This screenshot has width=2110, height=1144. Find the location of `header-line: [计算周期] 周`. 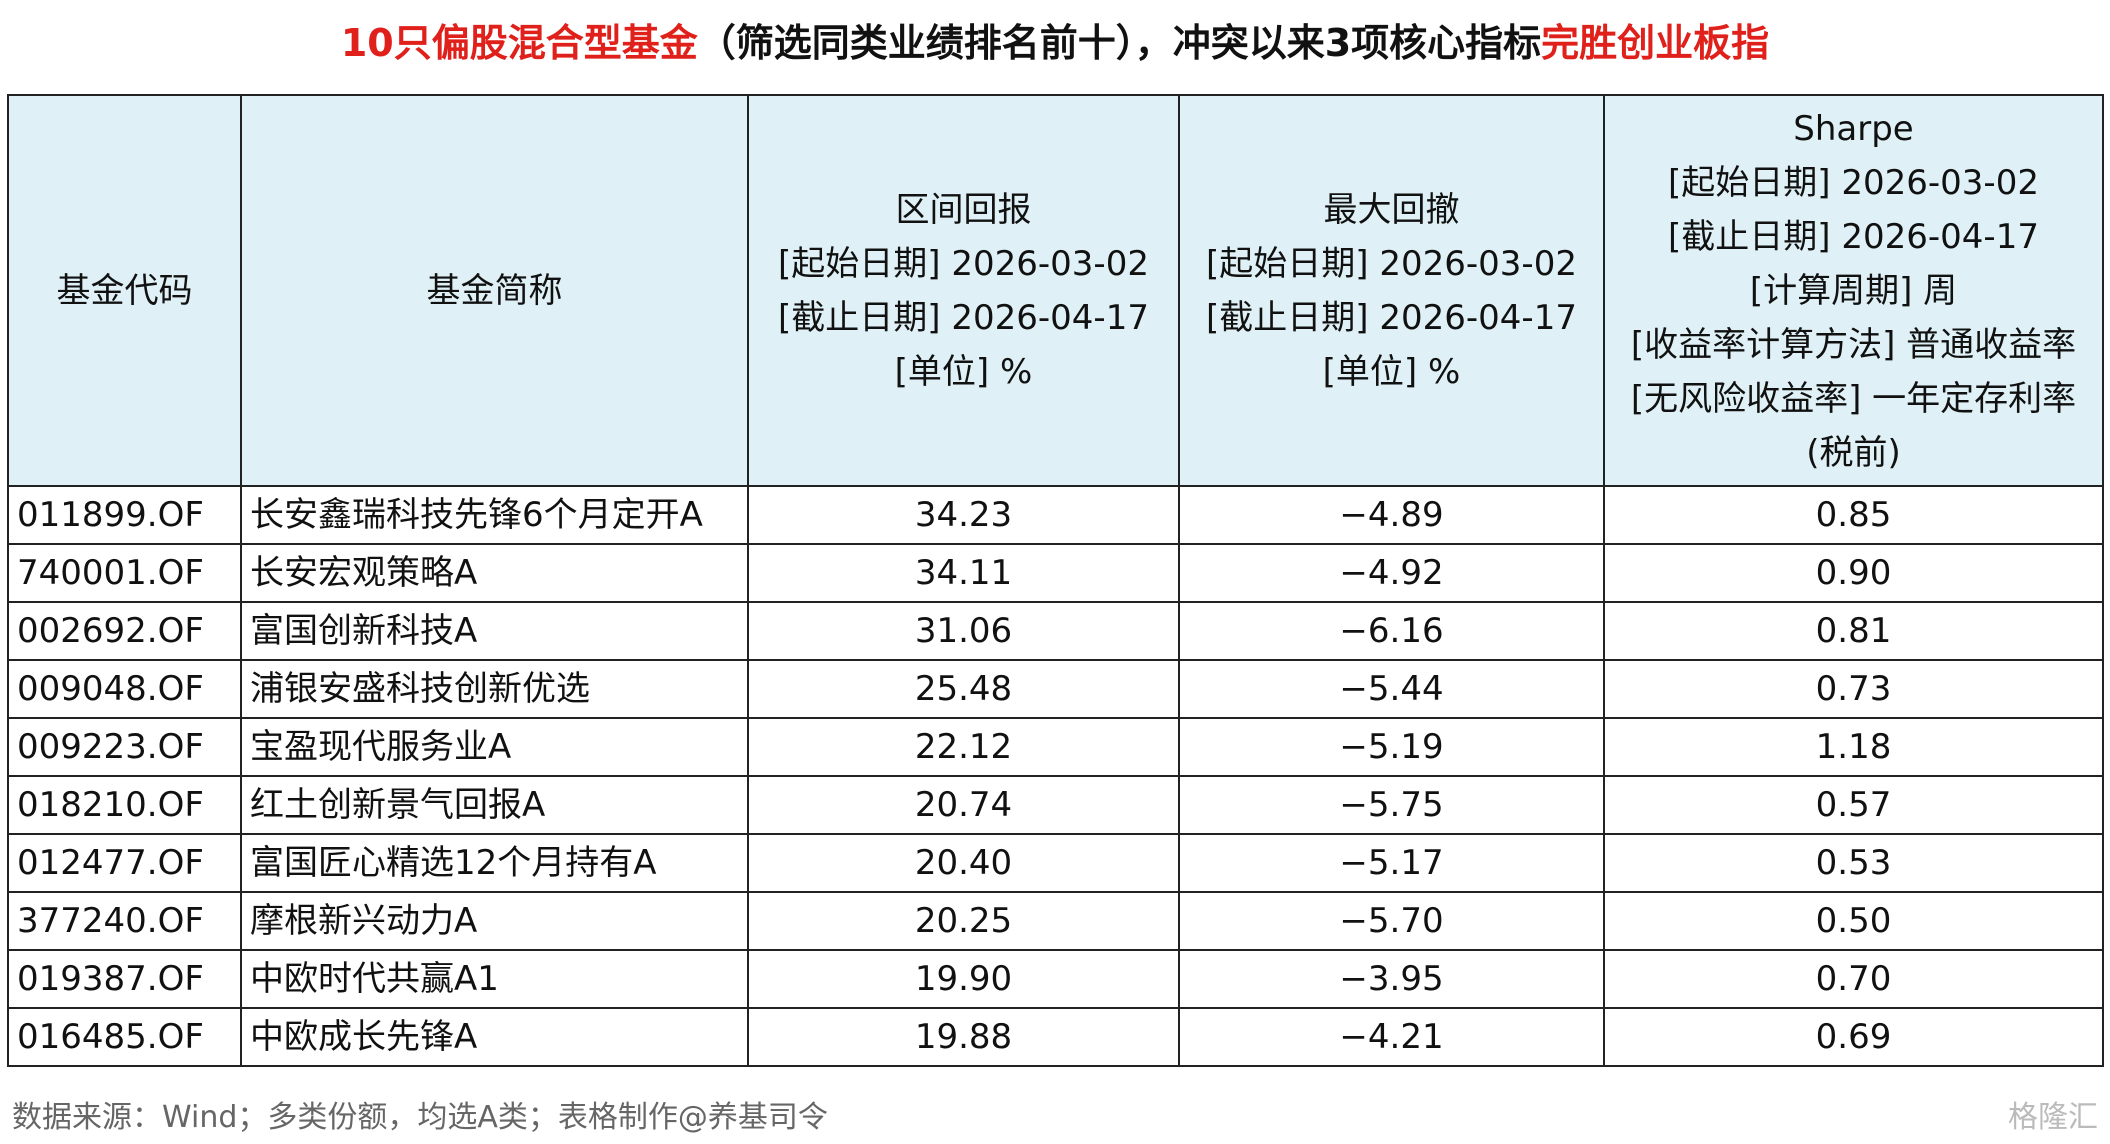

header-line: [计算周期] 周 is located at coordinates (1853, 290).